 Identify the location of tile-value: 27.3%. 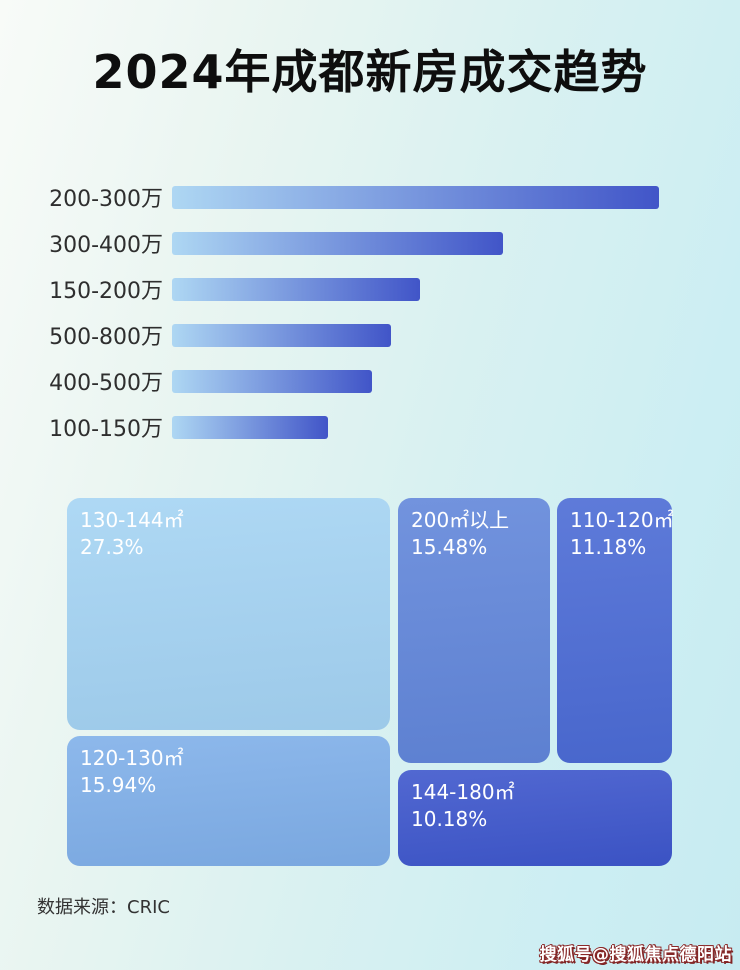
(112, 547).